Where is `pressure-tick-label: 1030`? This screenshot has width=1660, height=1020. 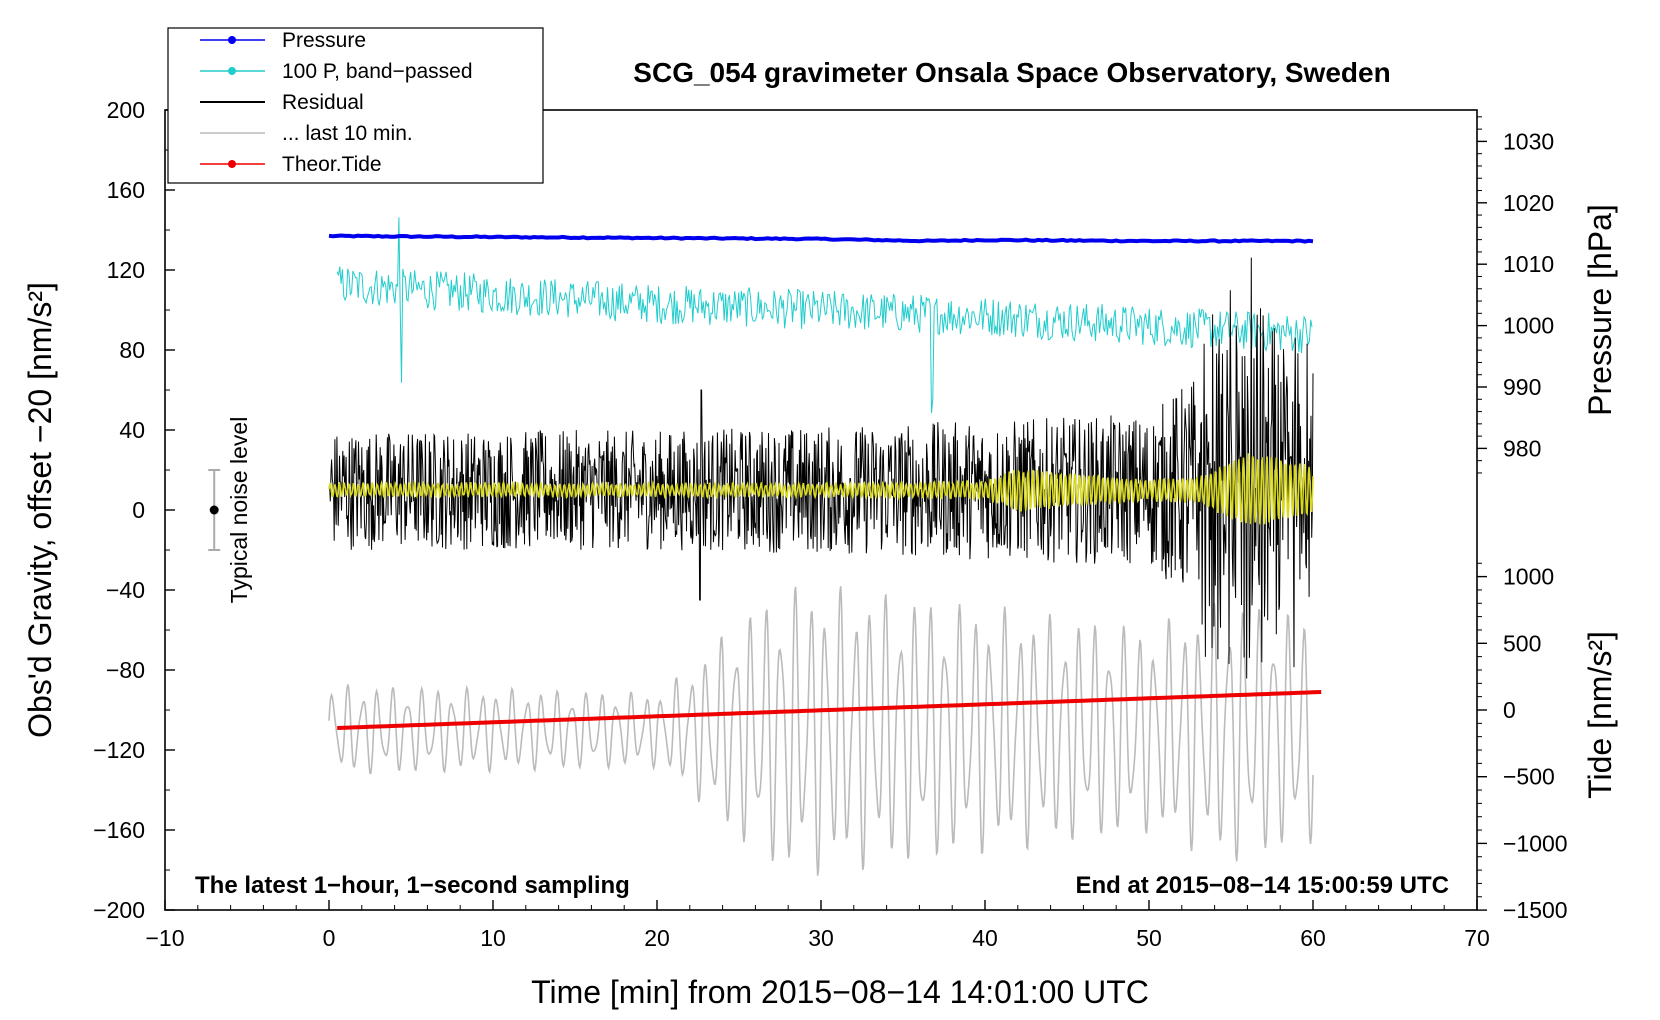 pressure-tick-label: 1030 is located at coordinates (1528, 141).